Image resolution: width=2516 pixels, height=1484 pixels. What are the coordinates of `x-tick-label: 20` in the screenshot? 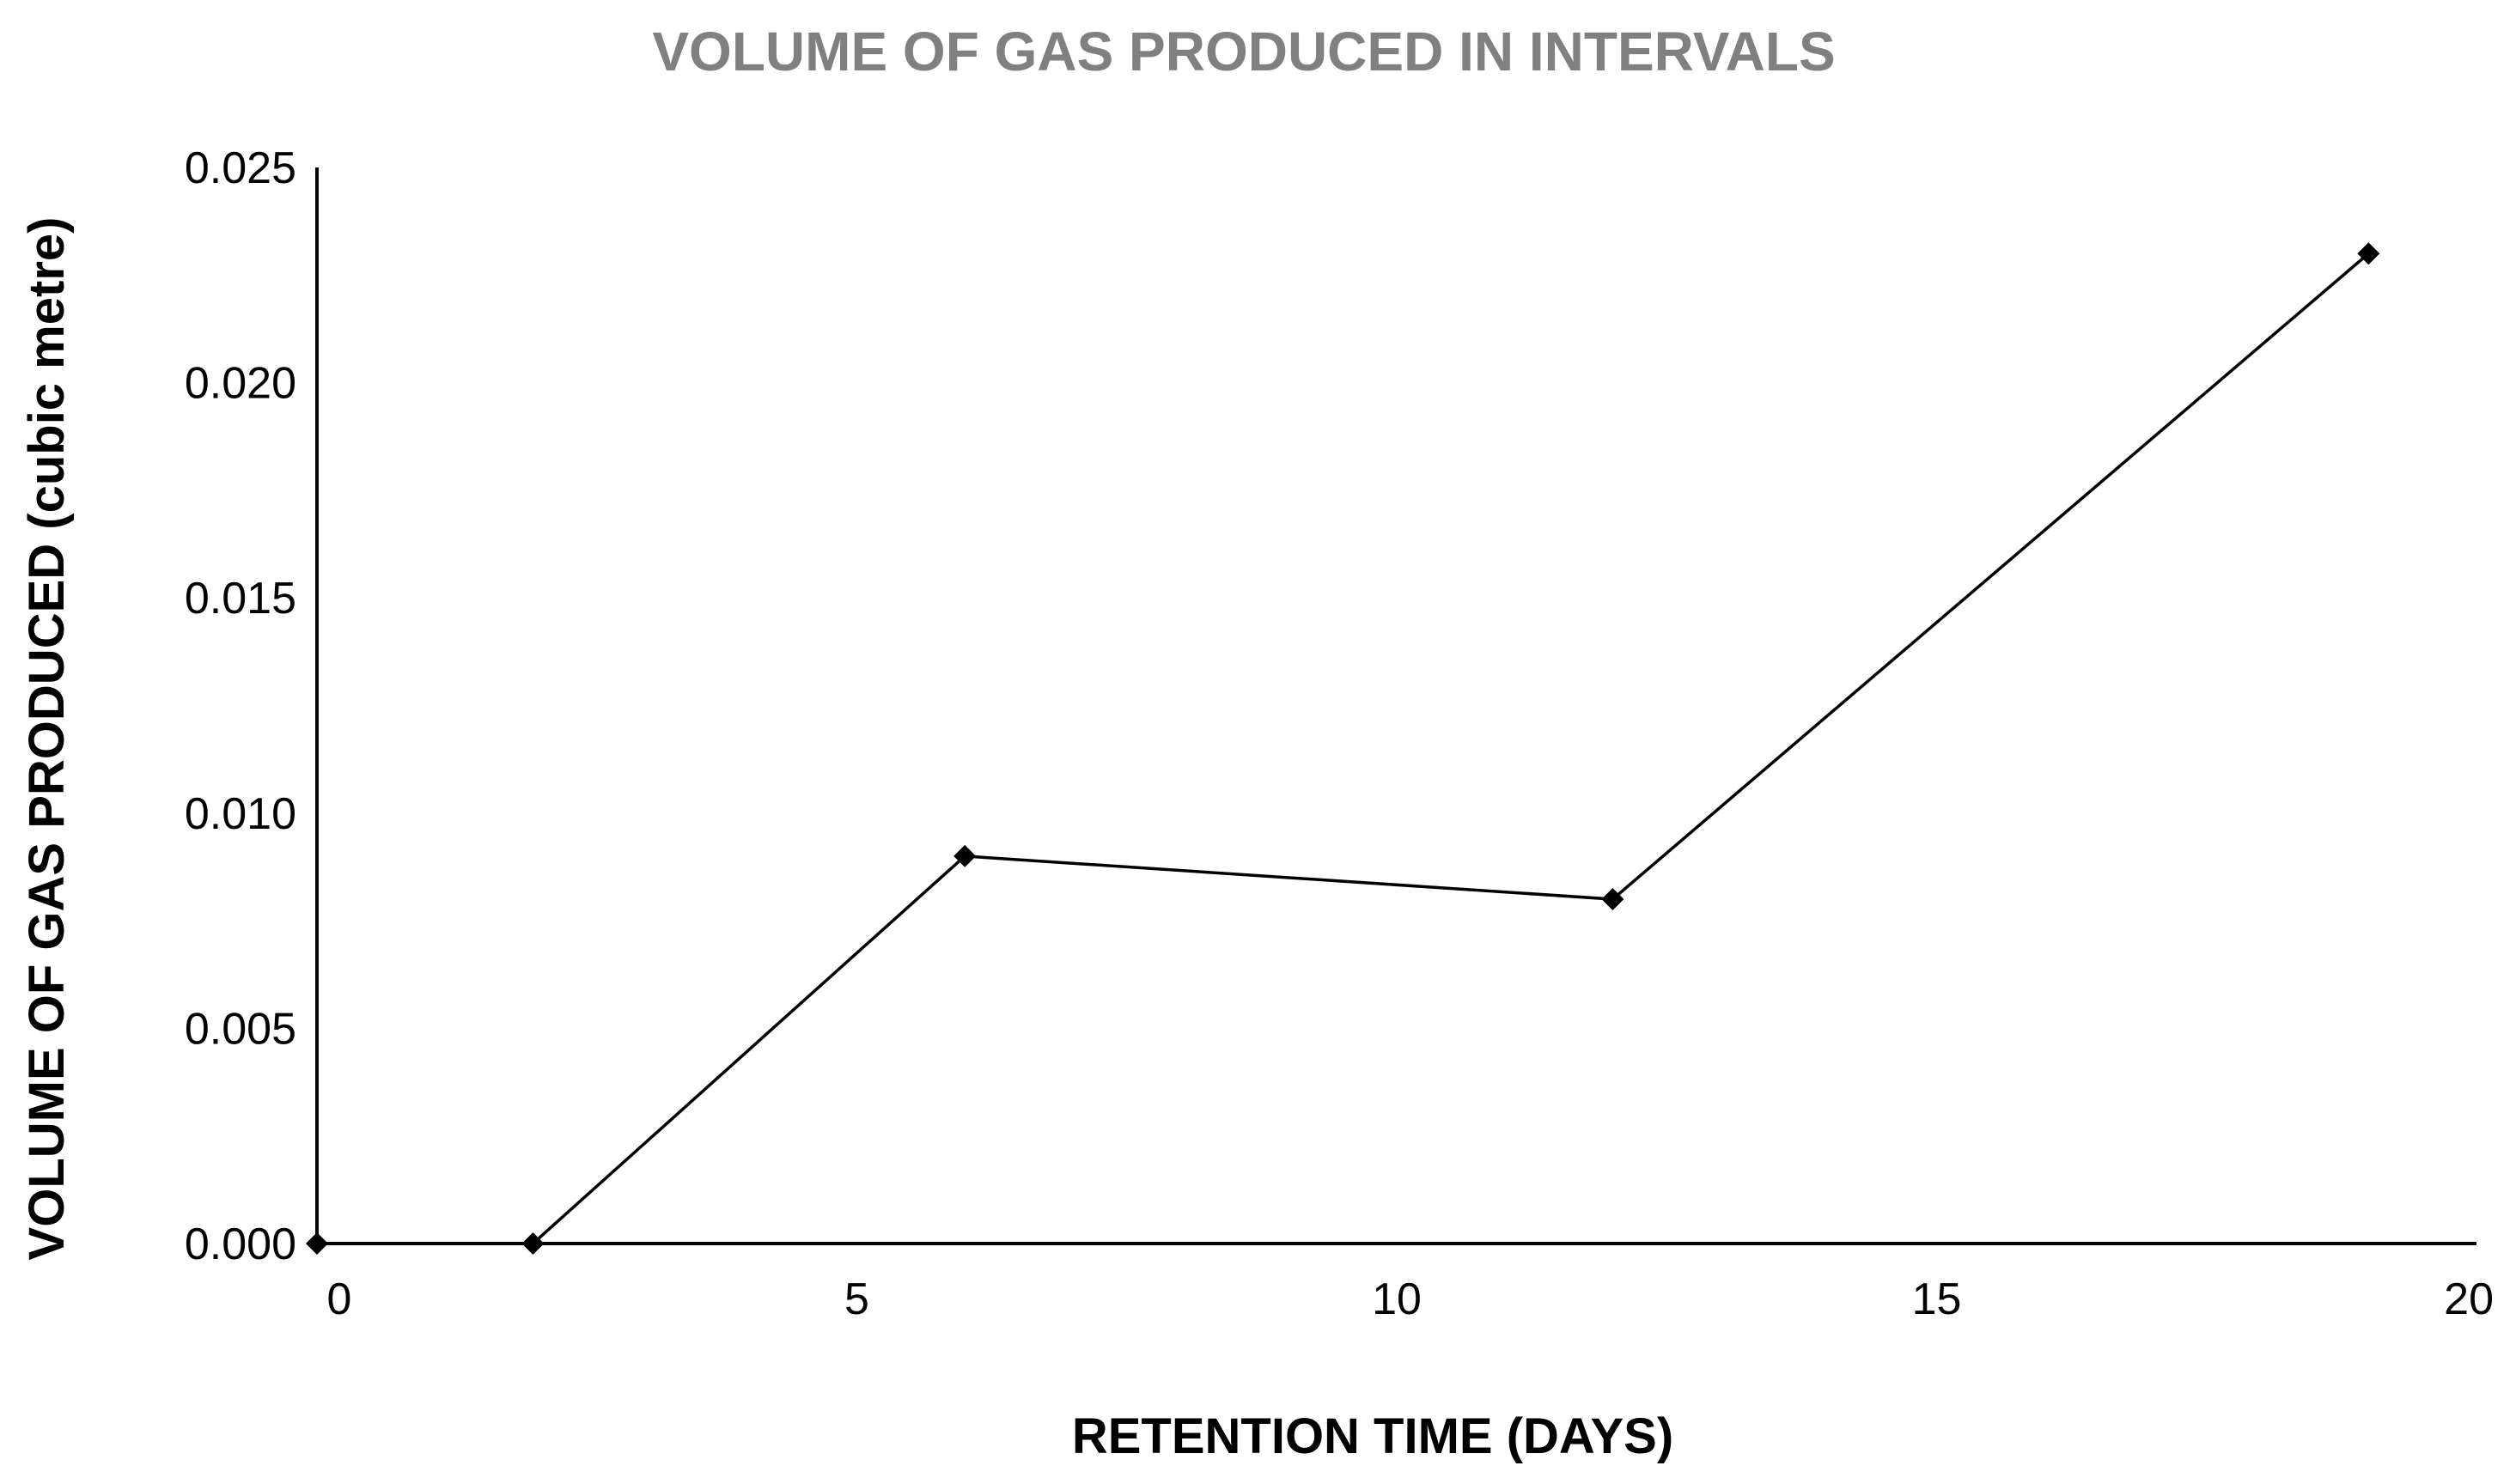 It's located at (2469, 1299).